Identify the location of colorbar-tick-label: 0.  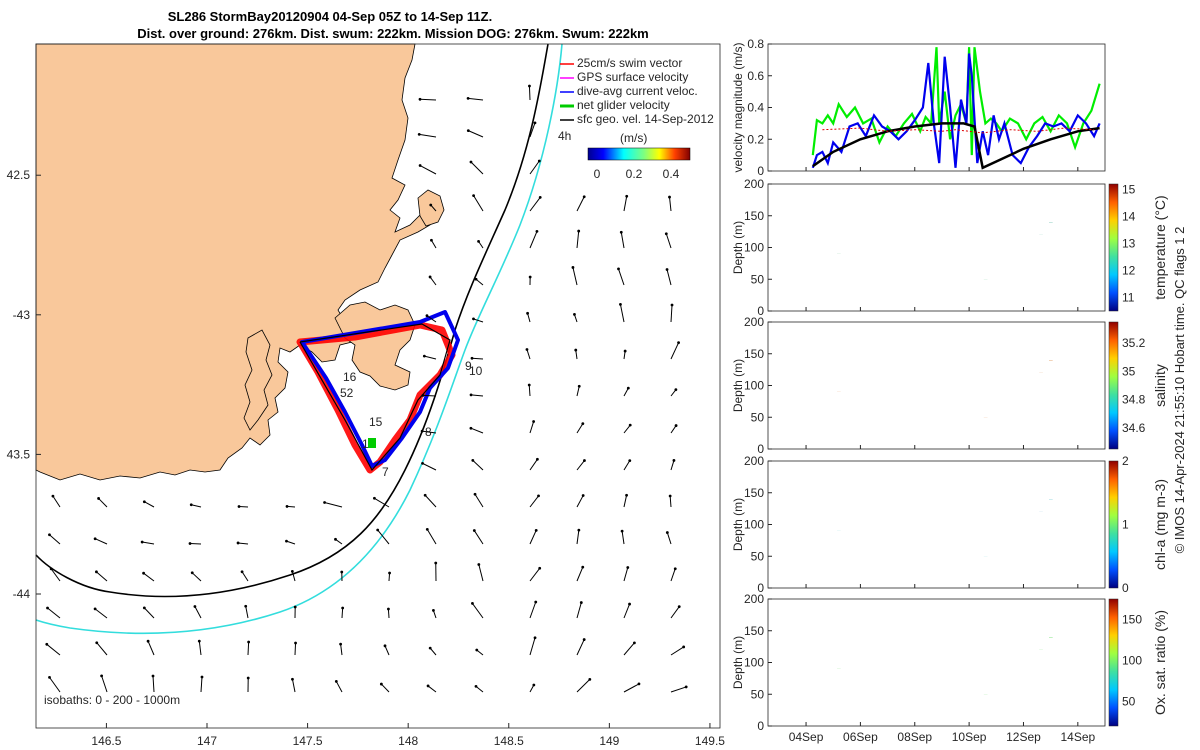
(1125, 588).